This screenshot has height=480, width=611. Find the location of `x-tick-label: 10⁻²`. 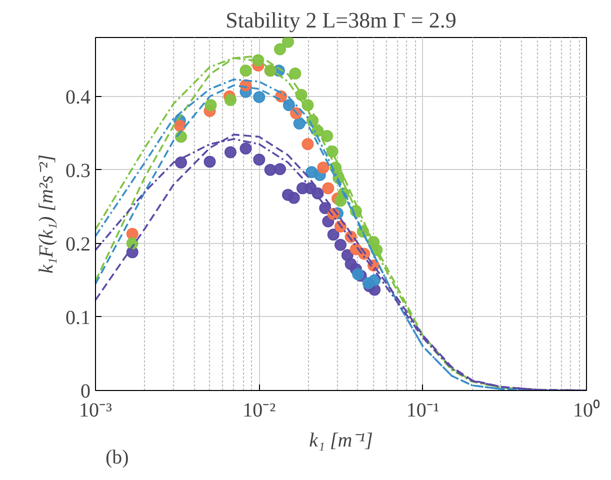

x-tick-label: 10⁻² is located at coordinates (259, 411).